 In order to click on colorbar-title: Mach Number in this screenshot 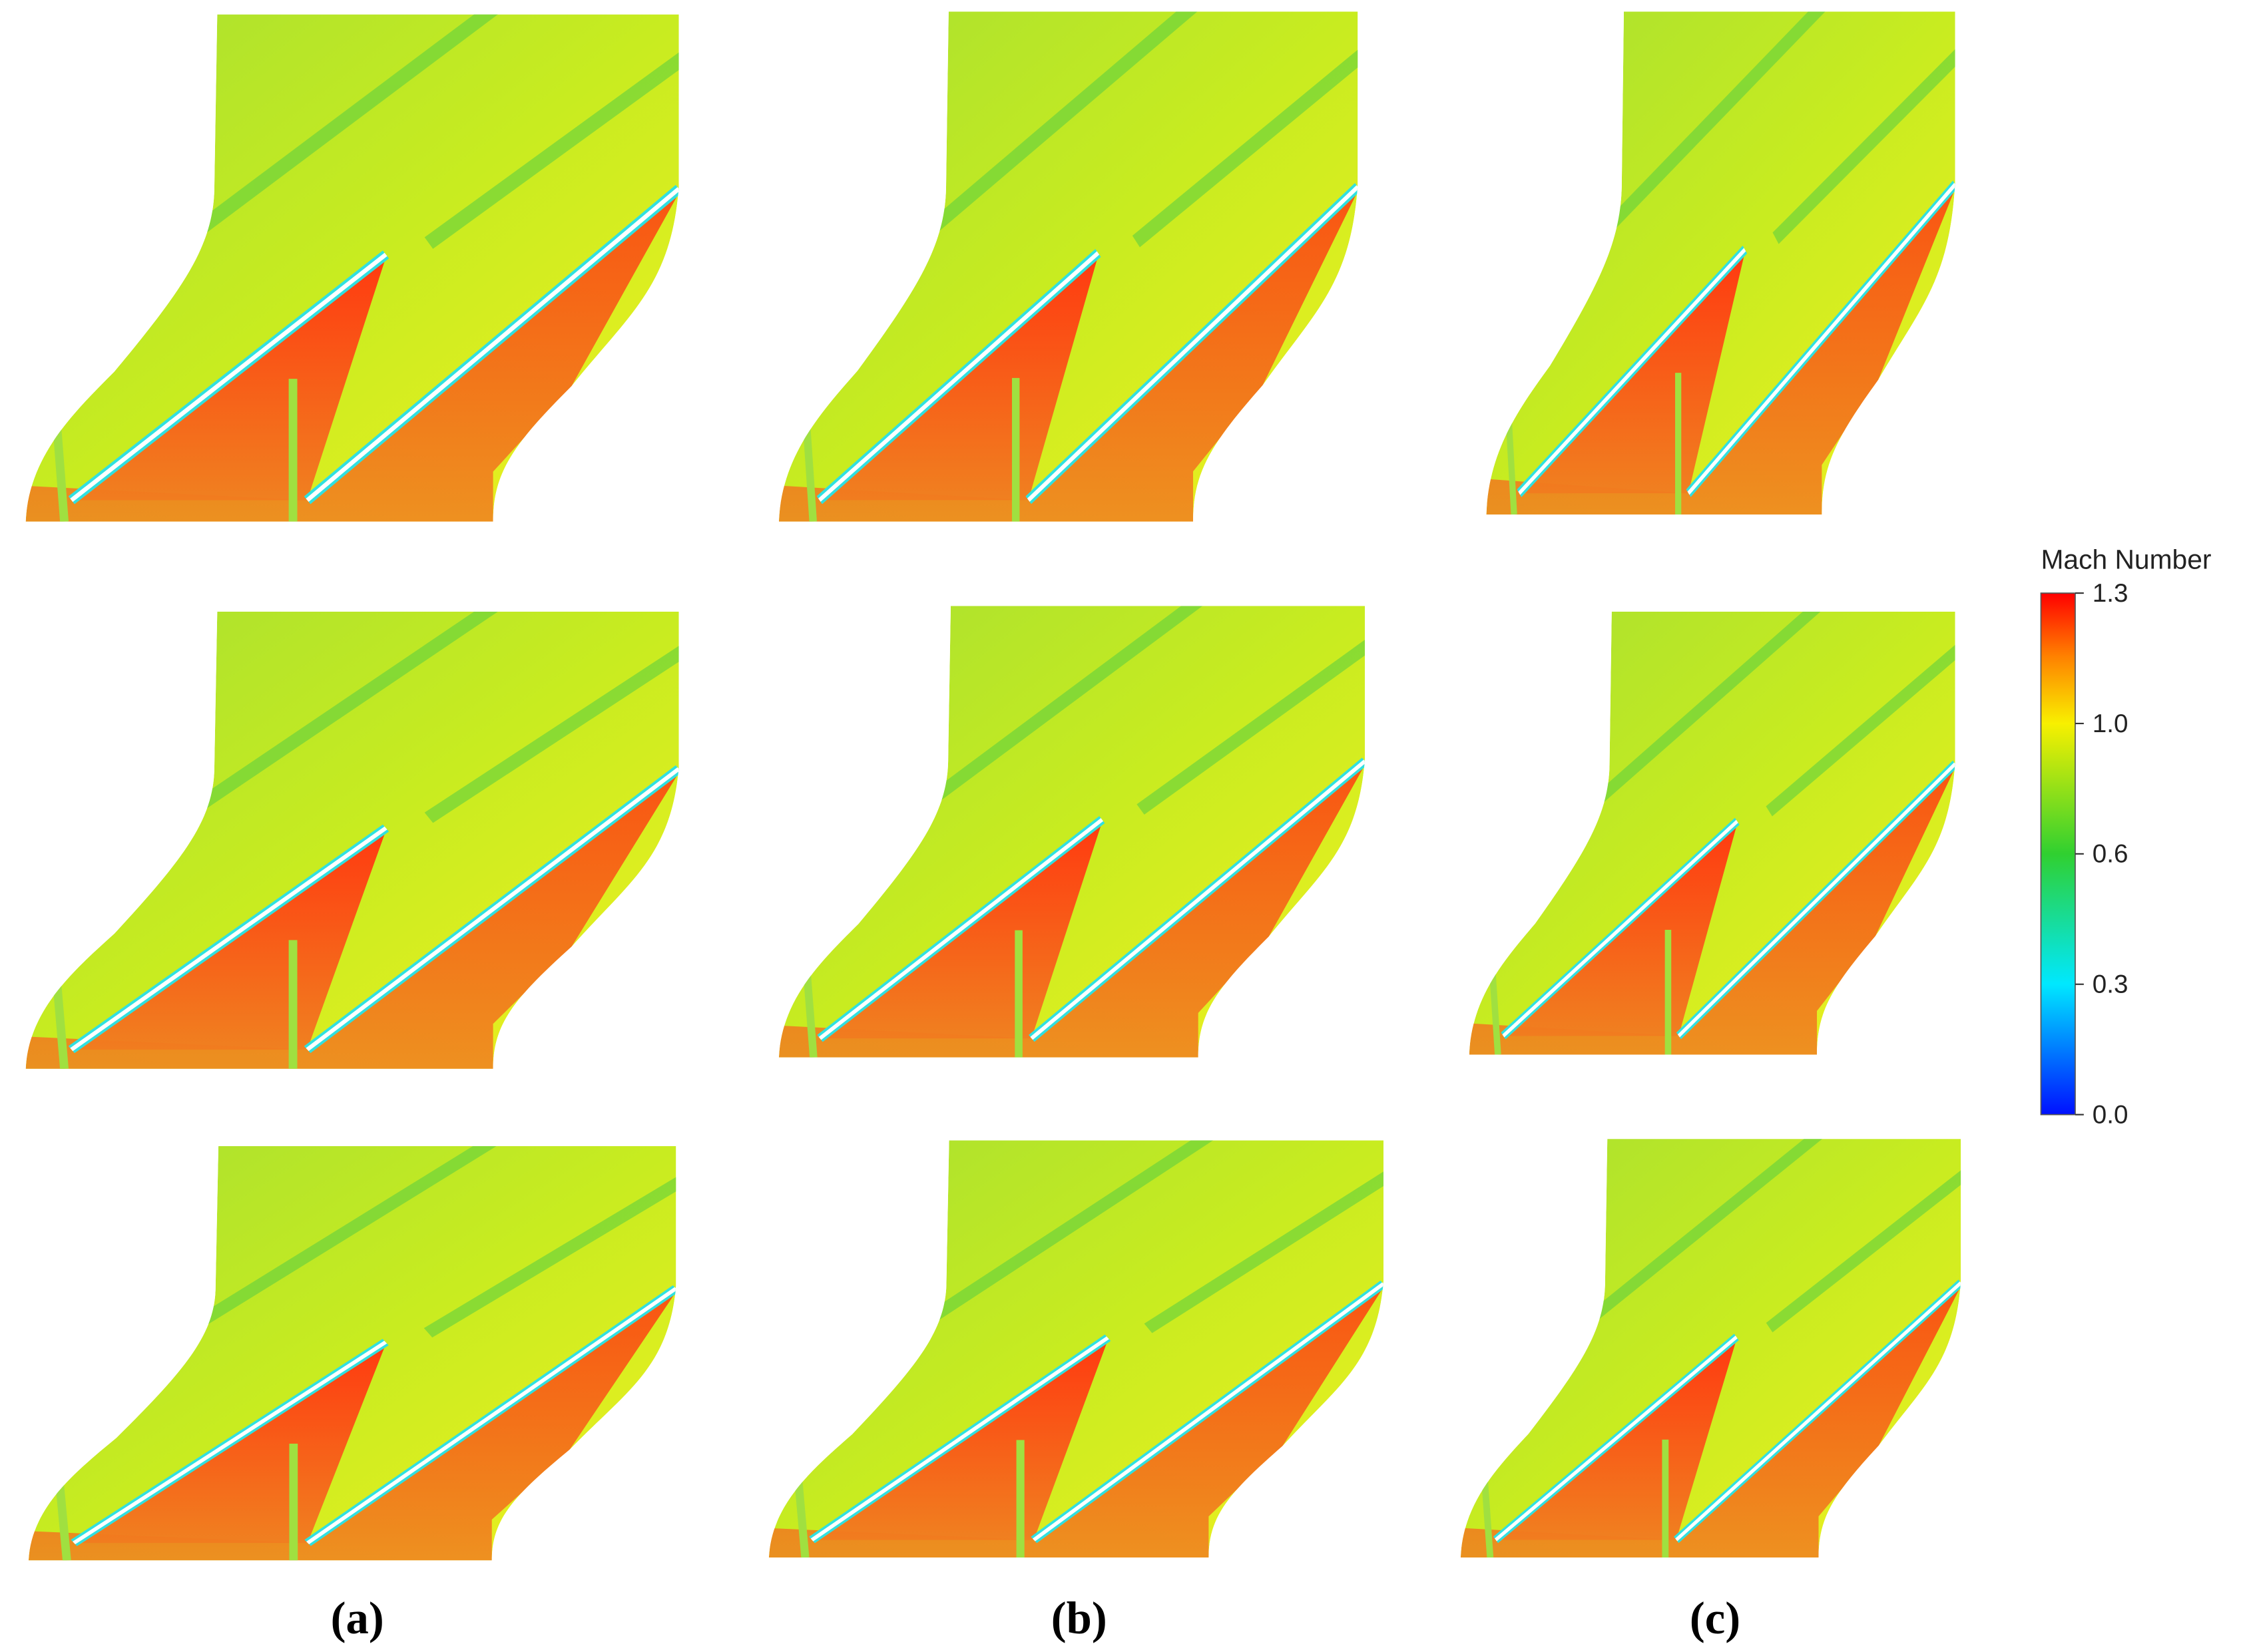, I will do `click(2126, 559)`.